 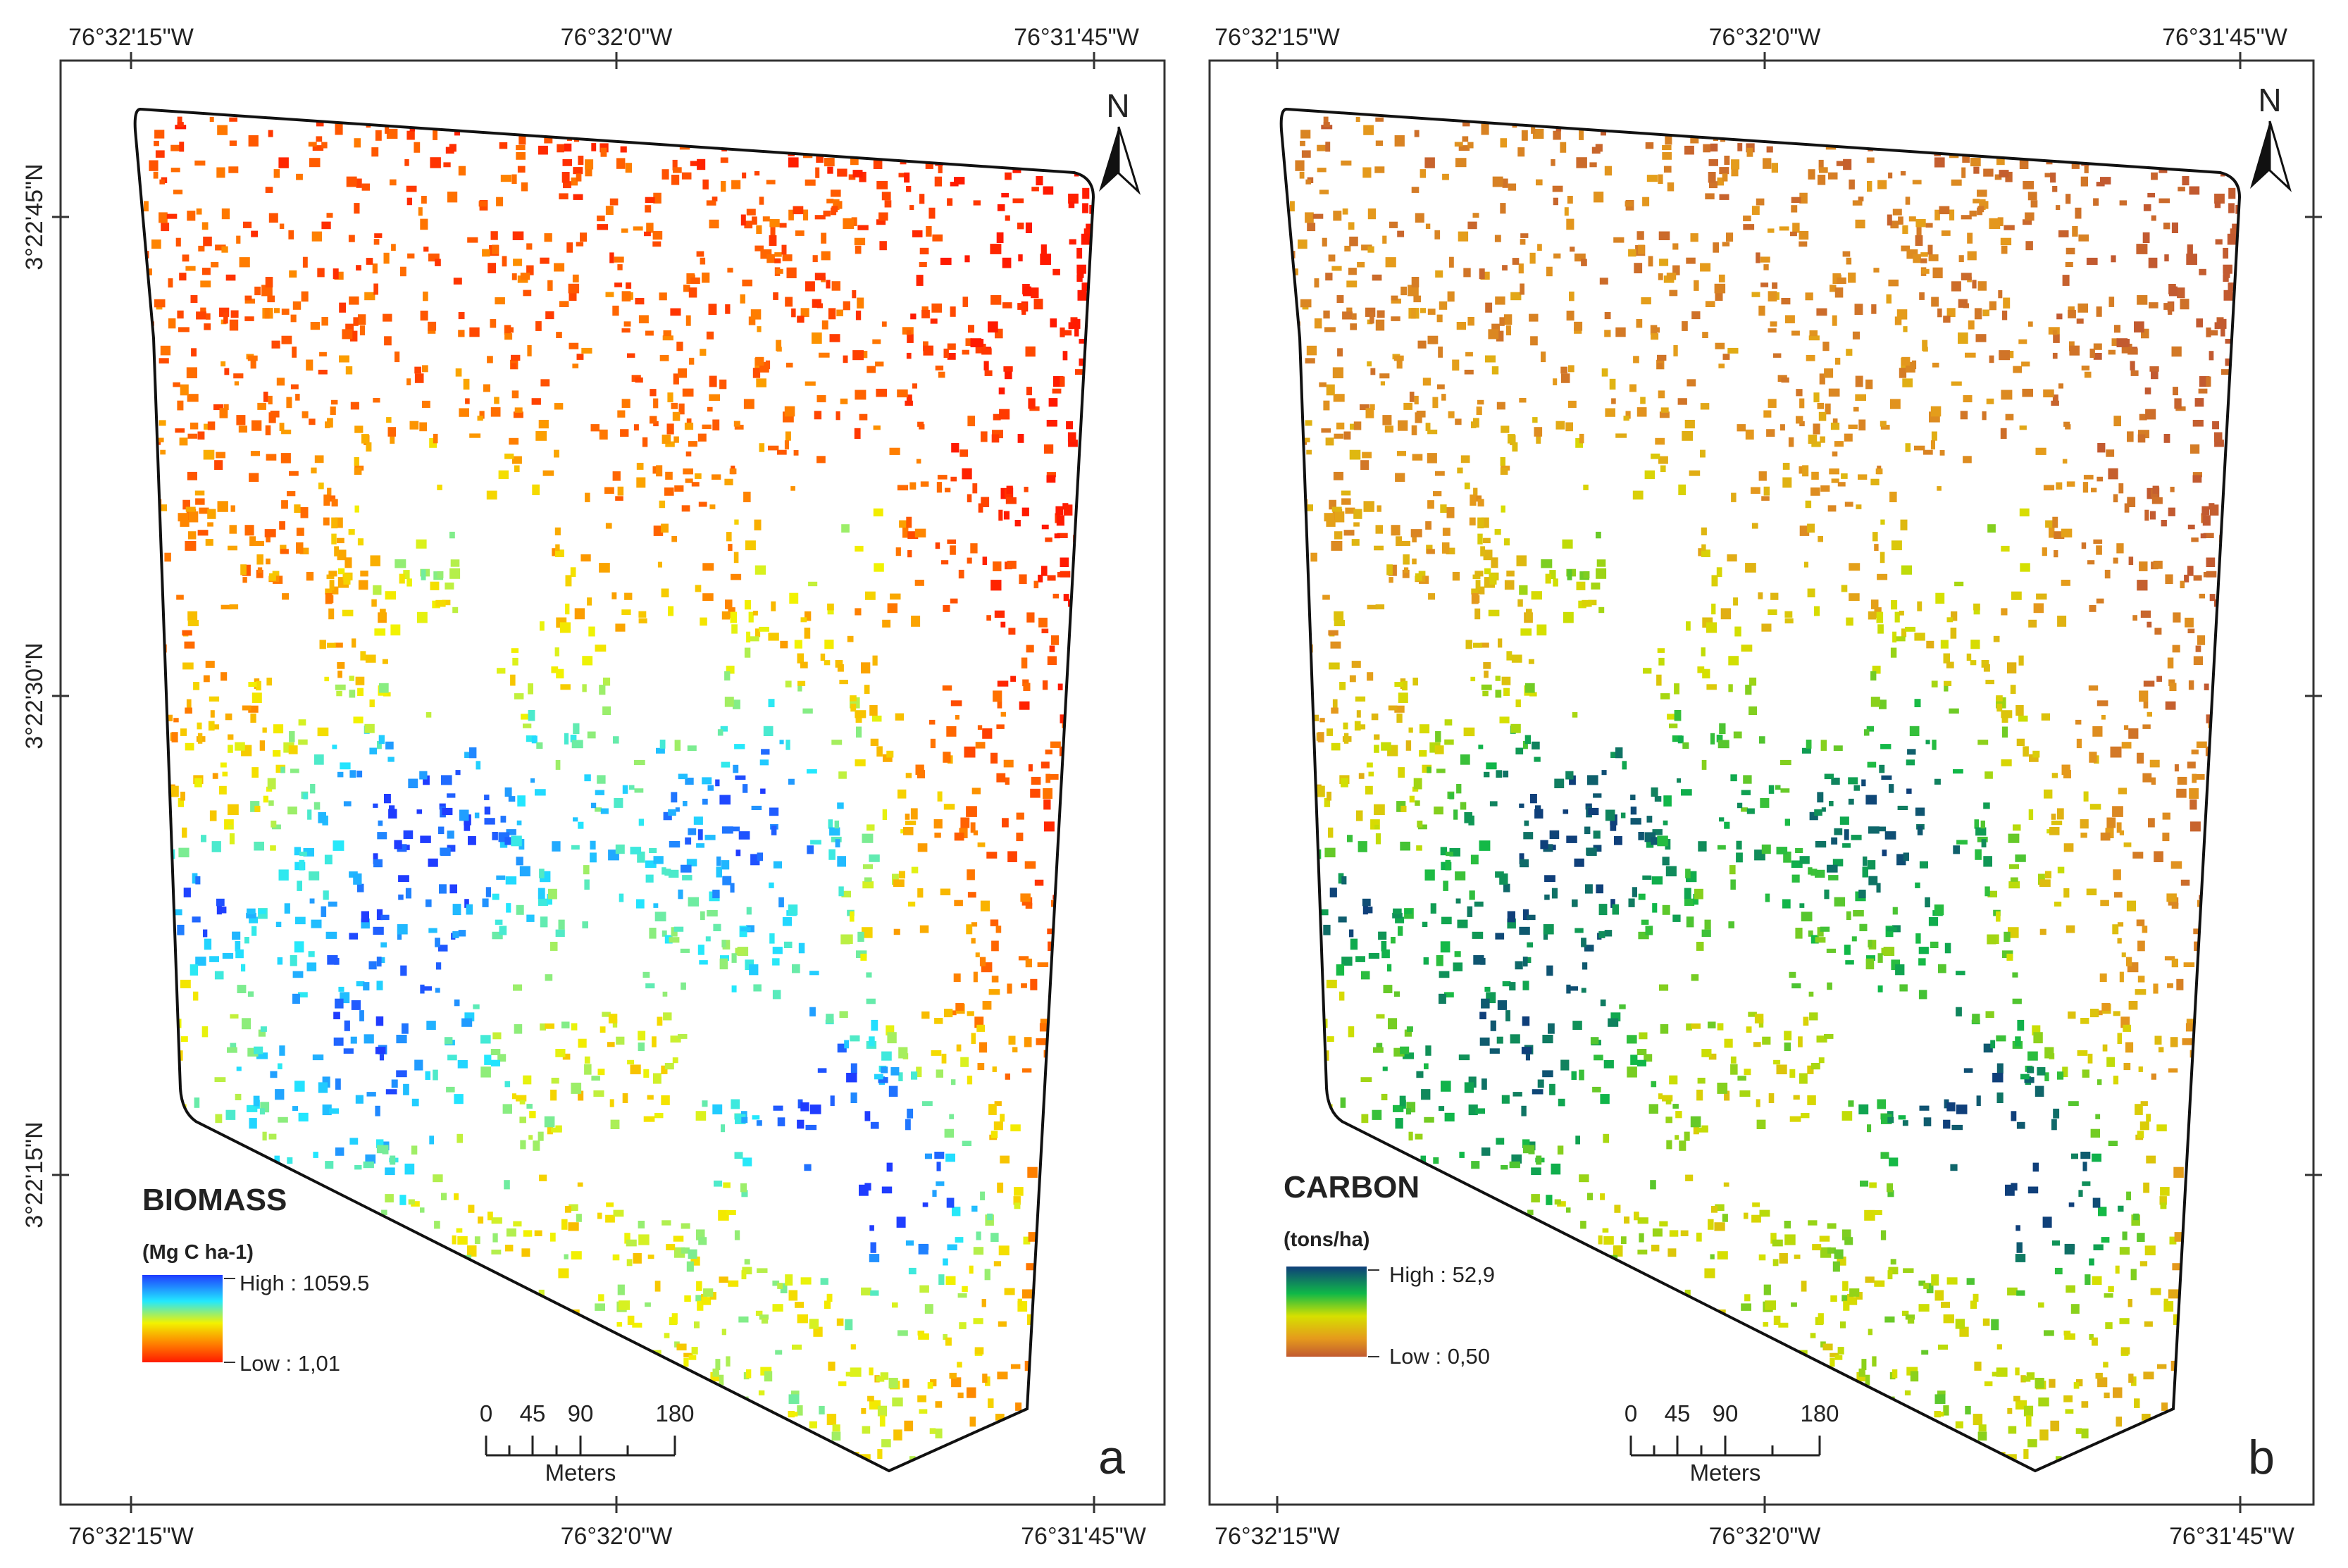 What do you see at coordinates (1352, 1187) in the screenshot?
I see `legend-title: CARBON` at bounding box center [1352, 1187].